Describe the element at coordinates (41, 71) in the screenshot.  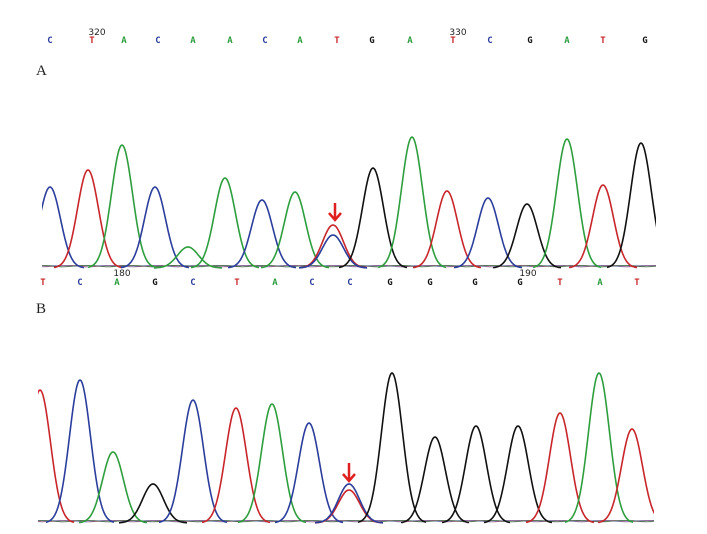
I see `panel-label: A` at that location.